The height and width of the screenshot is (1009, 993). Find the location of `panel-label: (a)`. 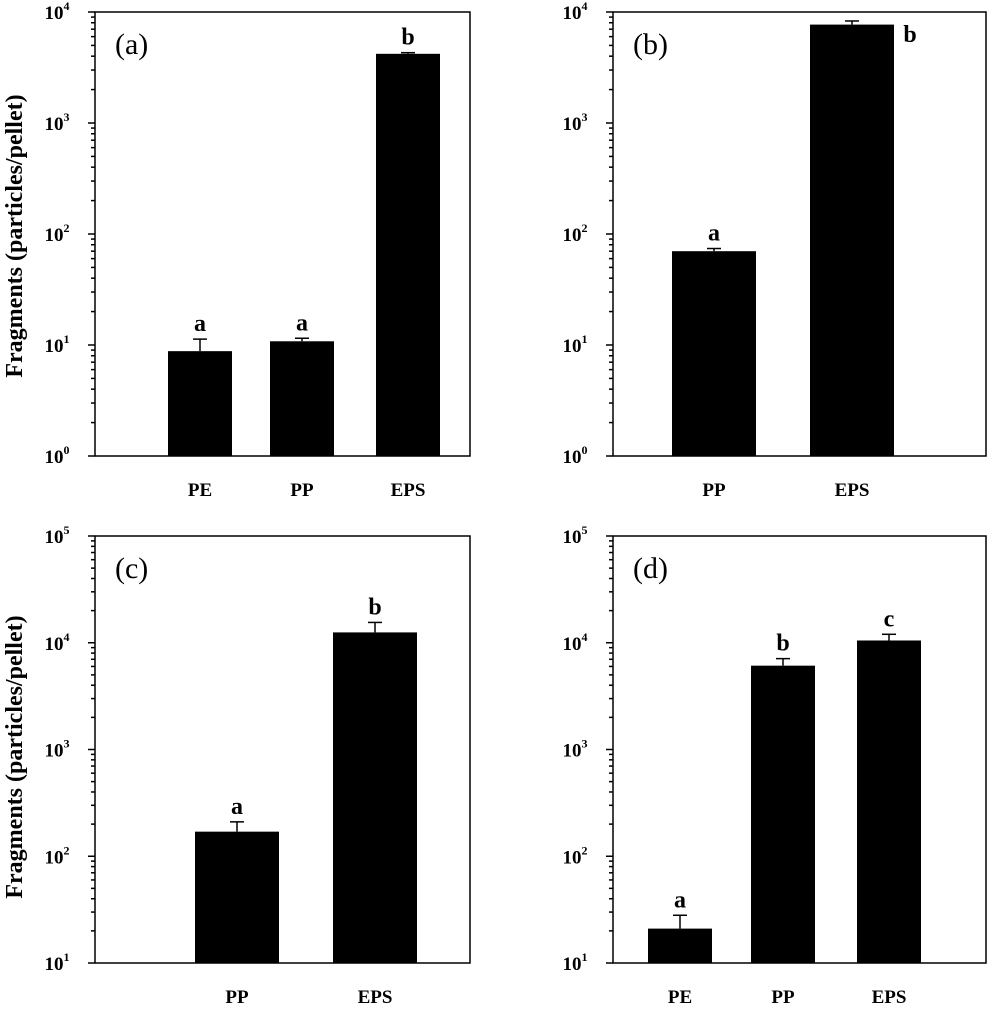

panel-label: (a) is located at coordinates (131, 44).